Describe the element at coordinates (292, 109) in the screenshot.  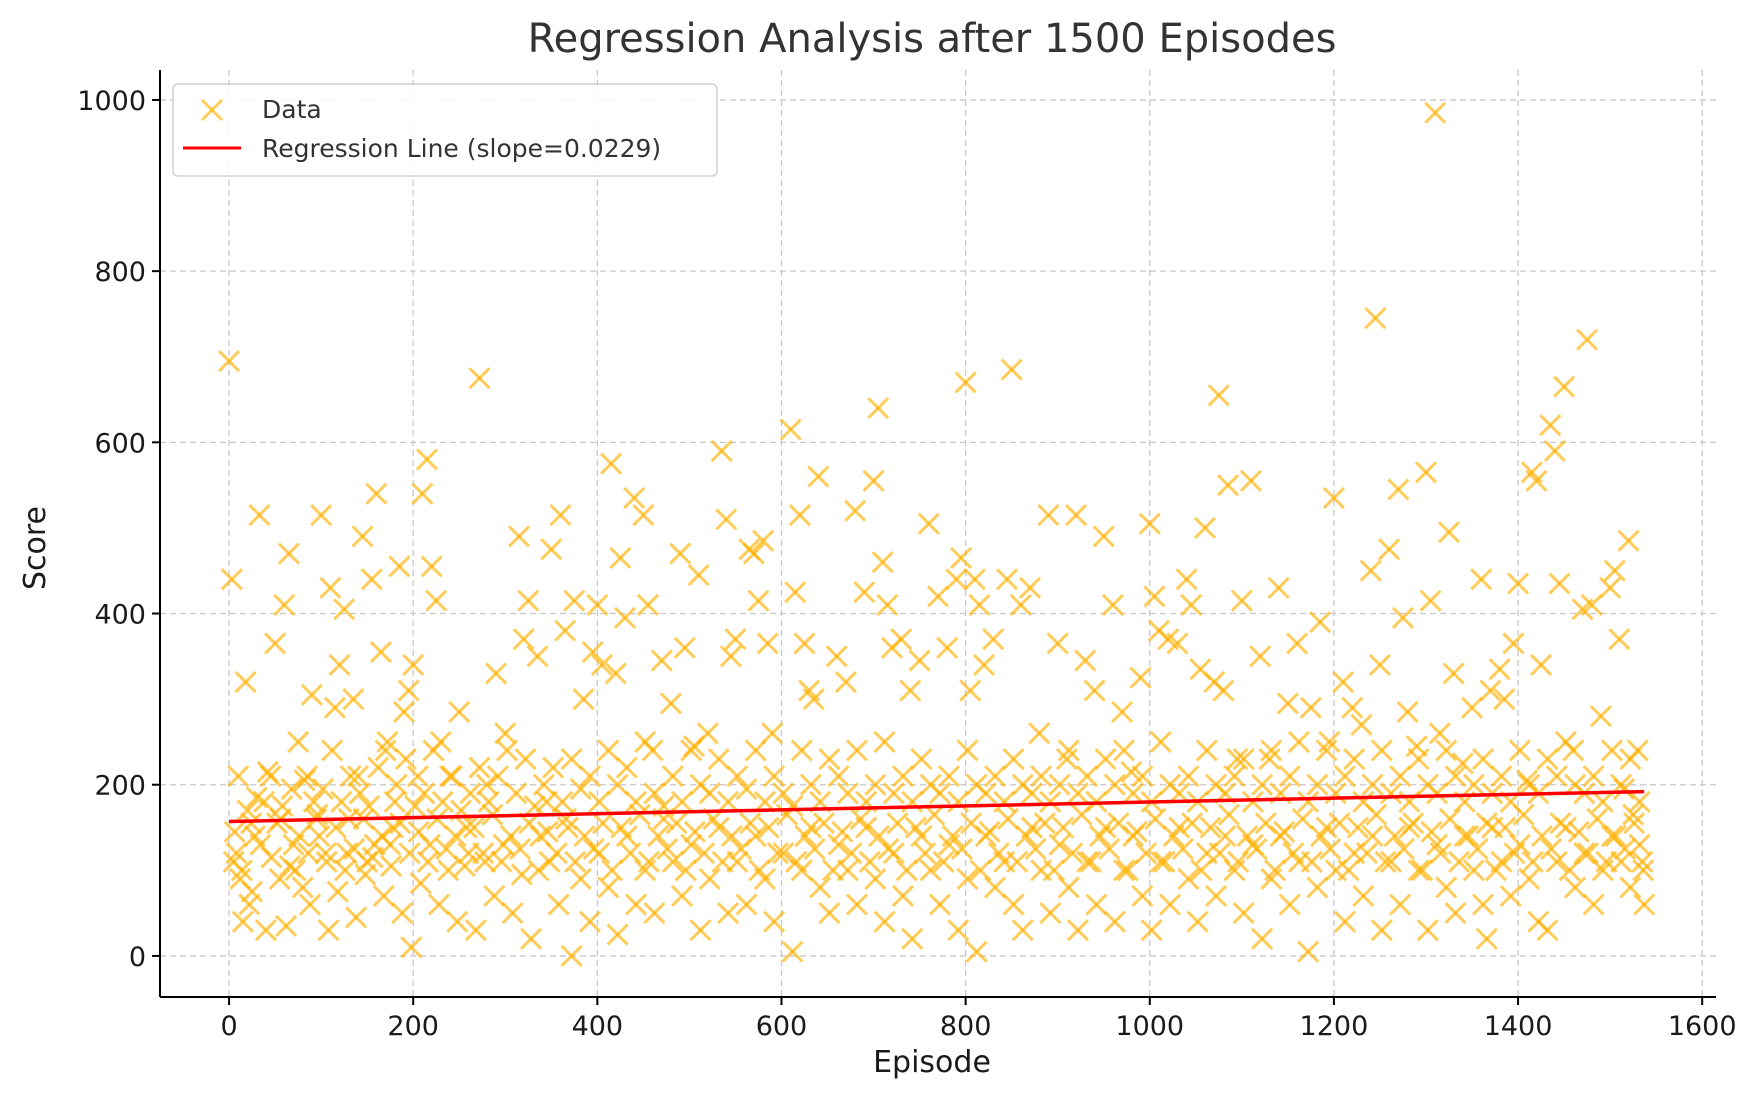
I see `legend-label-data: Data` at that location.